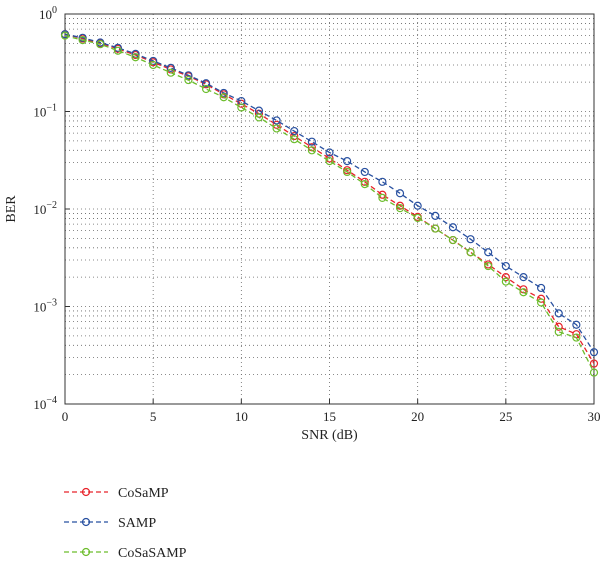 Image resolution: width=600 pixels, height=562 pixels. I want to click on legend-item: CoSaMP, so click(116, 493).